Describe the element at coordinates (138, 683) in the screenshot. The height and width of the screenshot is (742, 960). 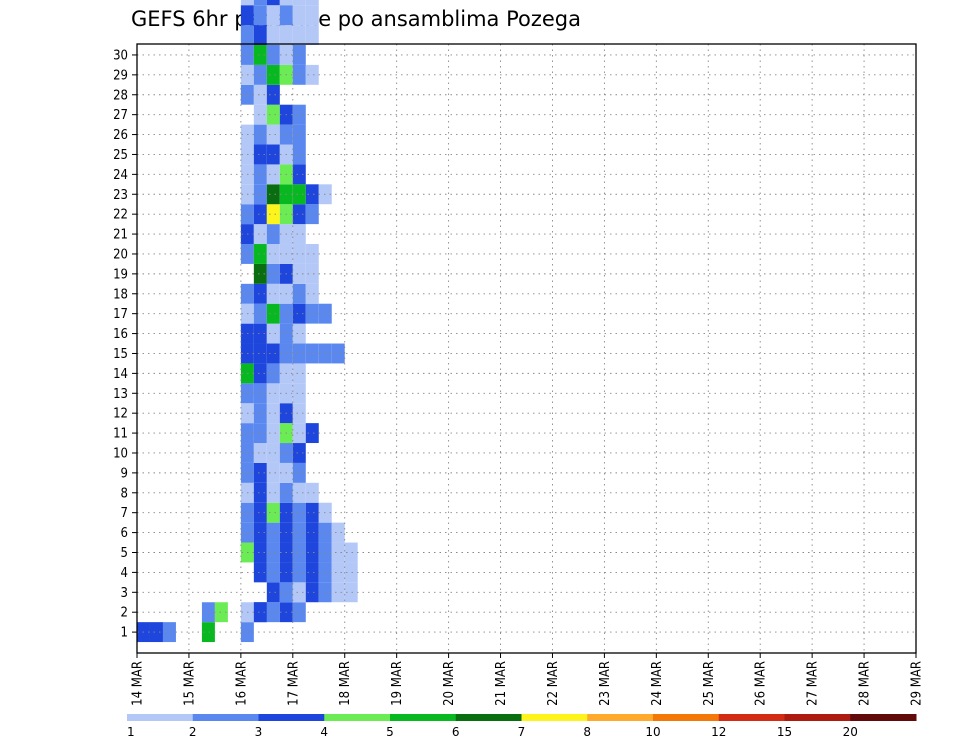
I see `x-tick-label: 14 MAR` at that location.